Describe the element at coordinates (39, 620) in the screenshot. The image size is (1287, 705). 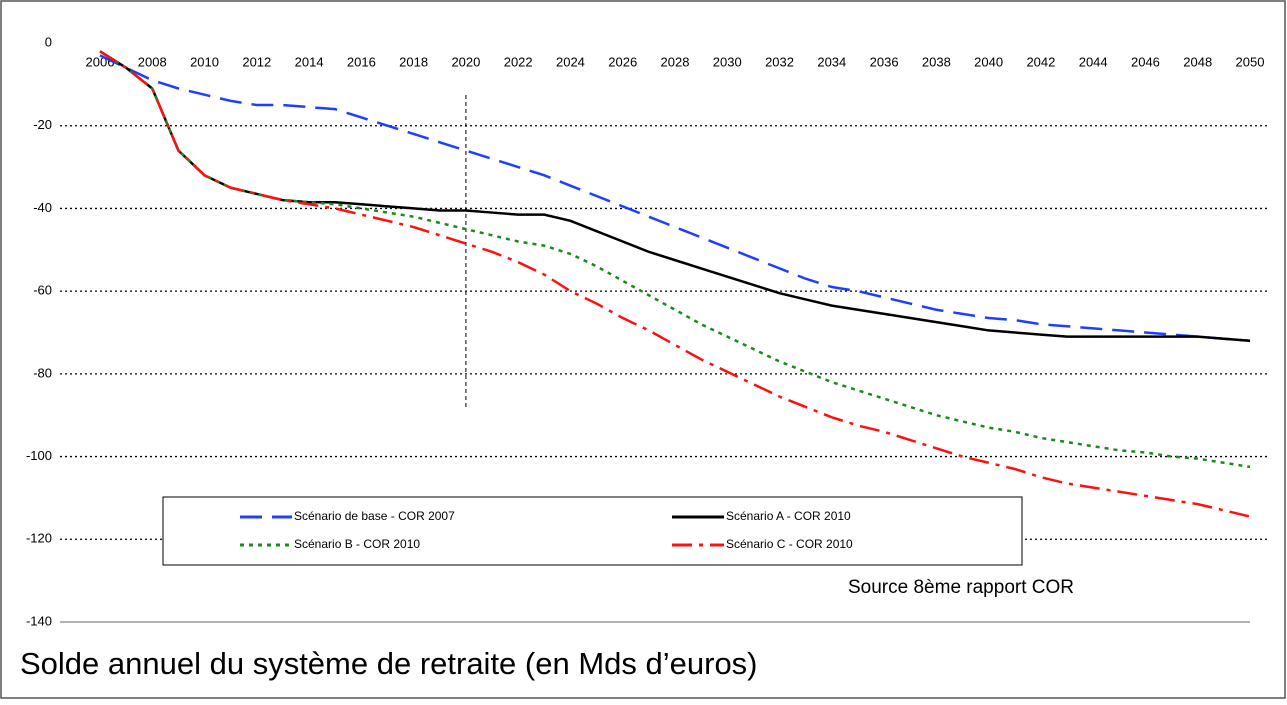
I see `y-tick-label: -140` at that location.